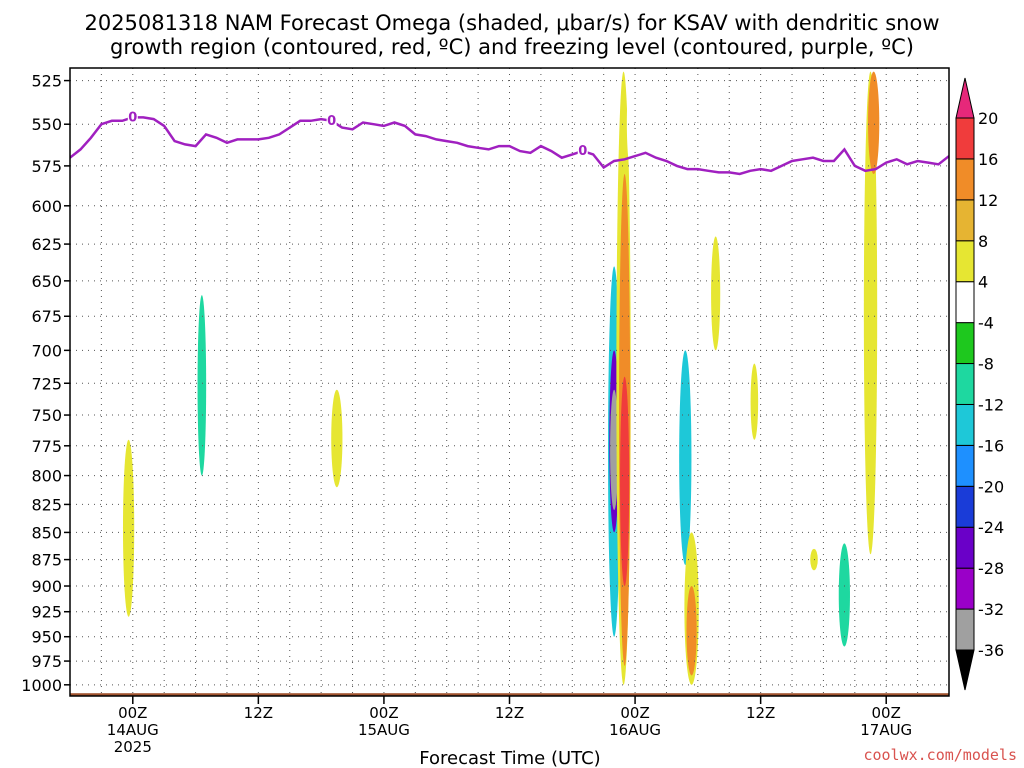  What do you see at coordinates (46, 206) in the screenshot?
I see `y-tick-label: 600` at bounding box center [46, 206].